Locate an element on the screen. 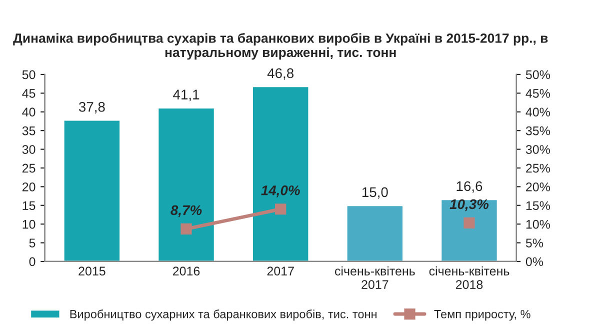 The height and width of the screenshot is (331, 597). x-tick-label: січень-квітень 2018 is located at coordinates (469, 277).